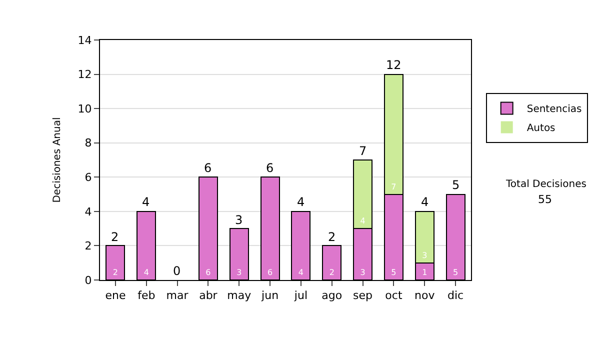 Image resolution: width=600 pixels, height=340 pixels. I want to click on y-tick-label: 8, so click(88, 143).